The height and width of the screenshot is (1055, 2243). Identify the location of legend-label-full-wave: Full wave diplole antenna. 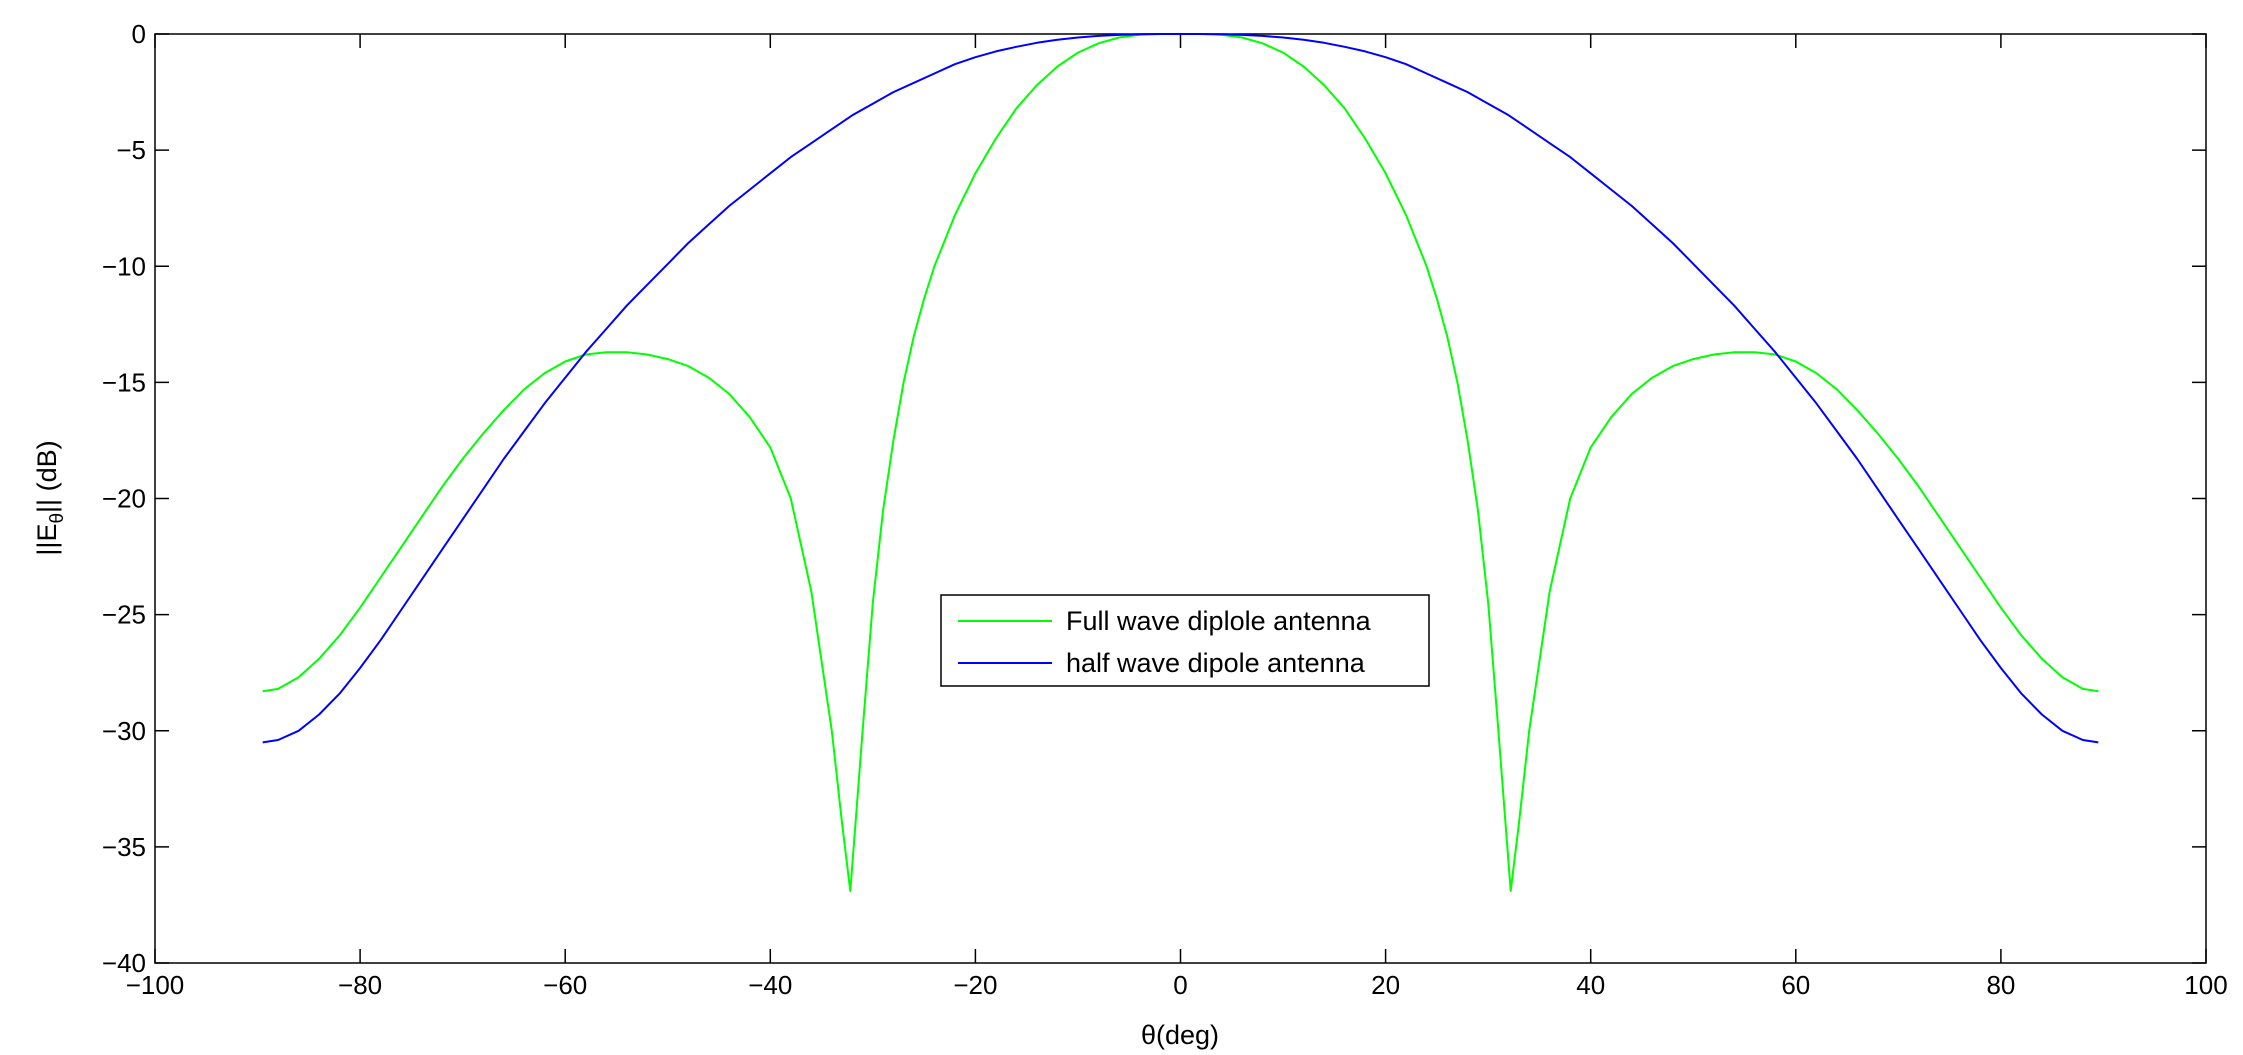
(1219, 621).